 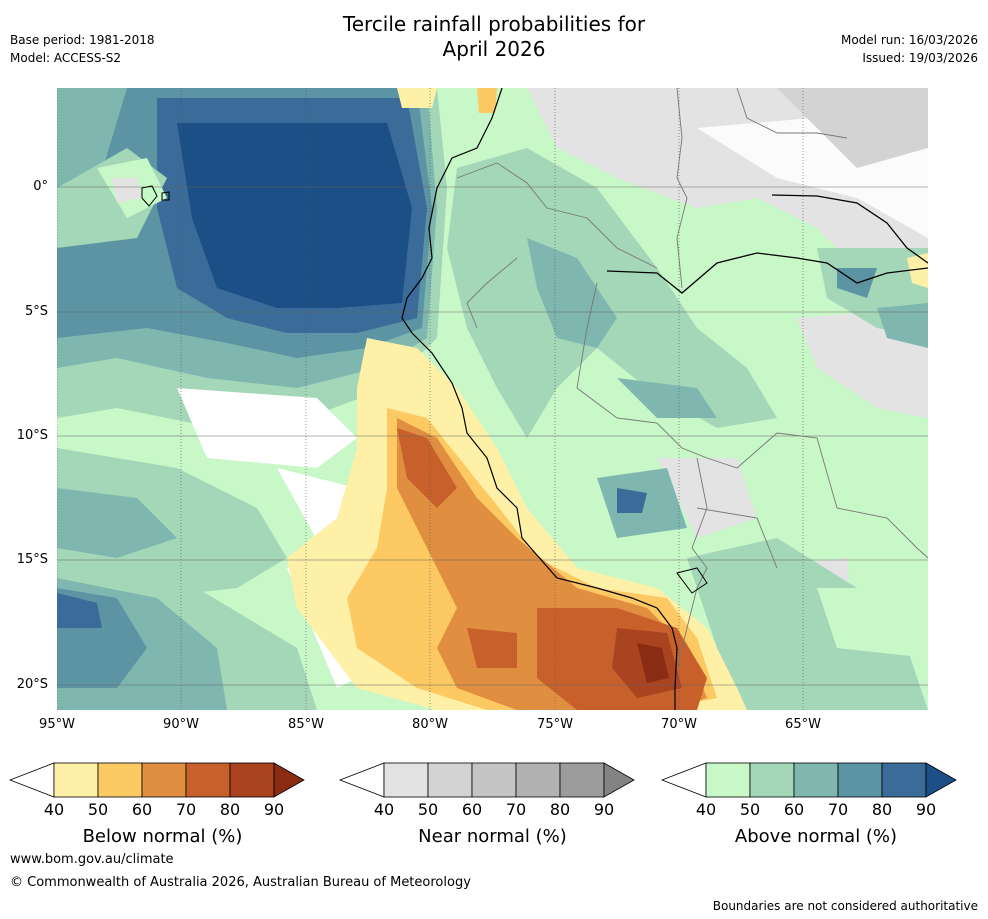 I want to click on meta-right: Model run: 16/03/2026 Issued: 19/03/2026, so click(x=909, y=49).